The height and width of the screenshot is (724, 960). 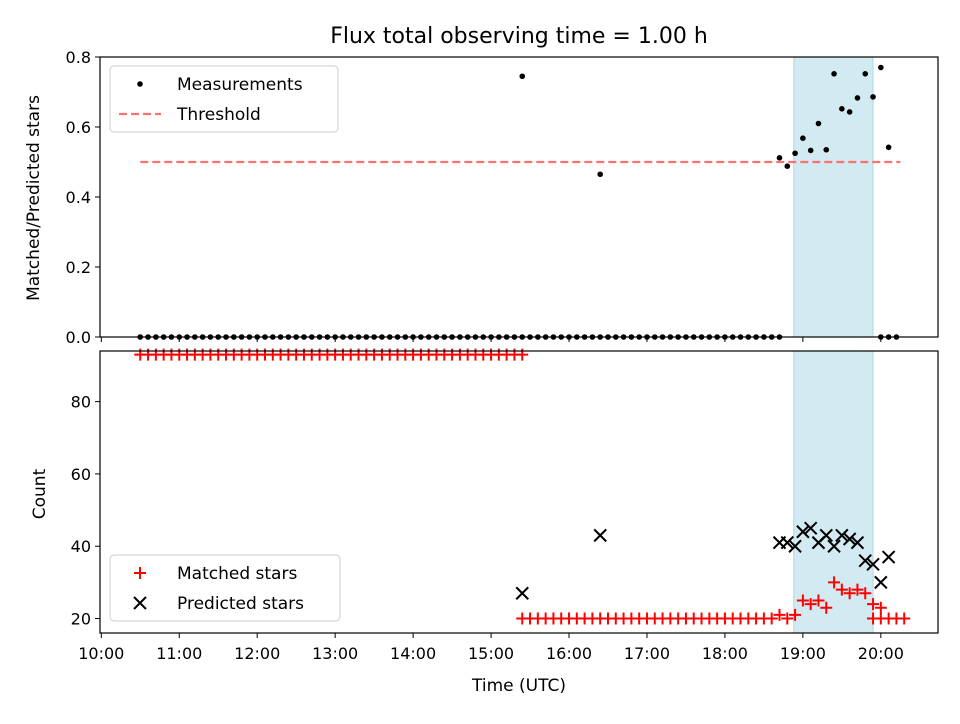 I want to click on x-tick-label: 20:00, so click(x=881, y=653).